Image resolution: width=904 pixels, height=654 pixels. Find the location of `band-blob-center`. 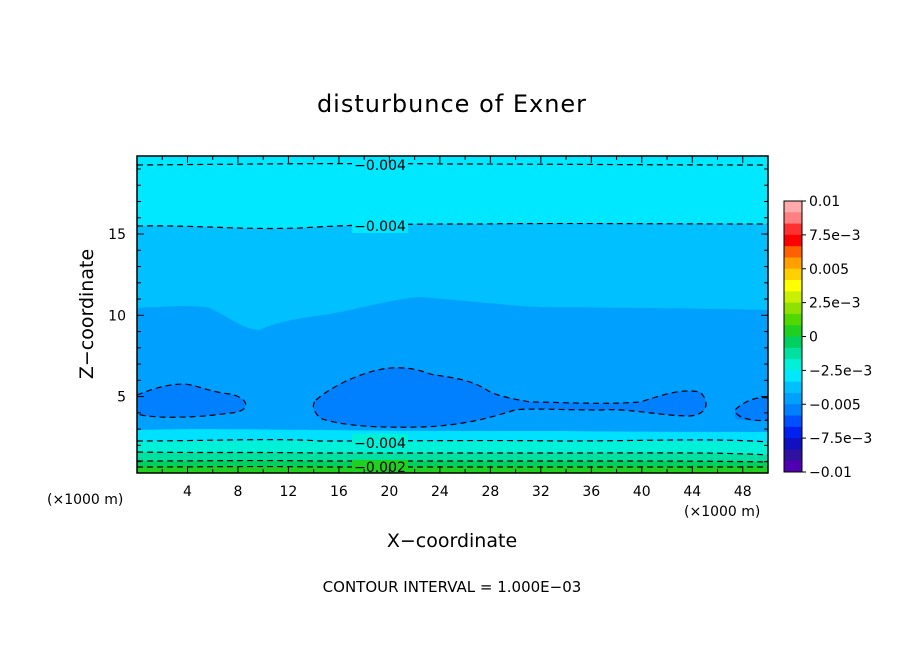

band-blob-center is located at coordinates (510, 397).